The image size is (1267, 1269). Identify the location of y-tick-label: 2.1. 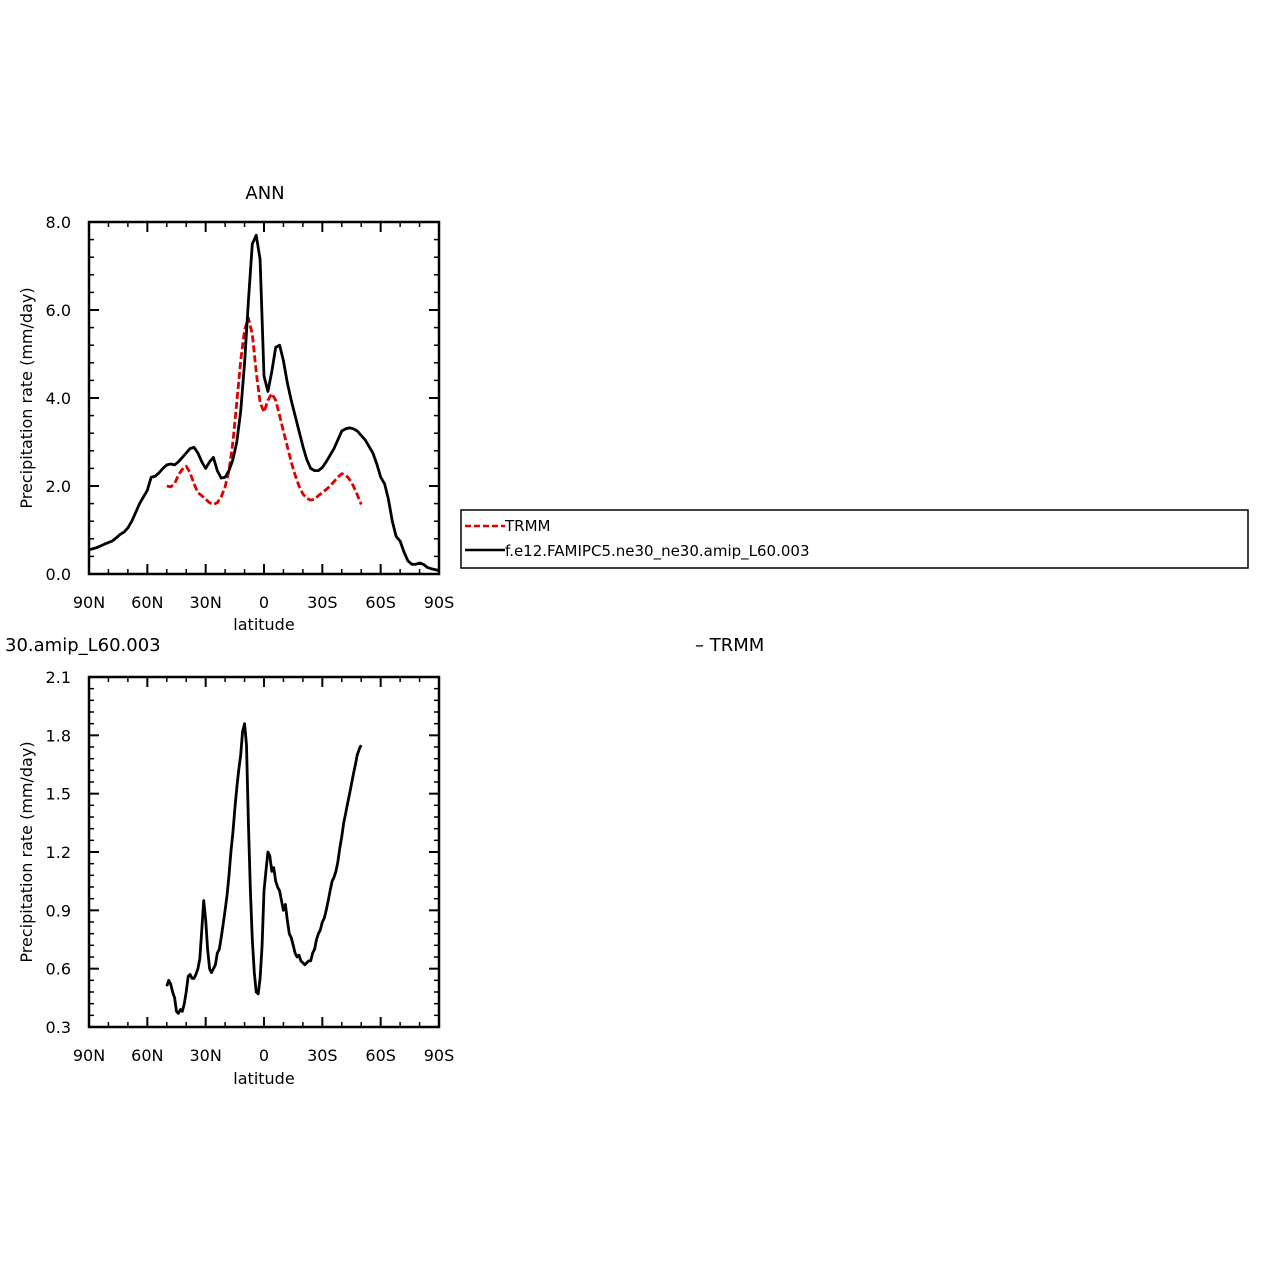
(58, 677).